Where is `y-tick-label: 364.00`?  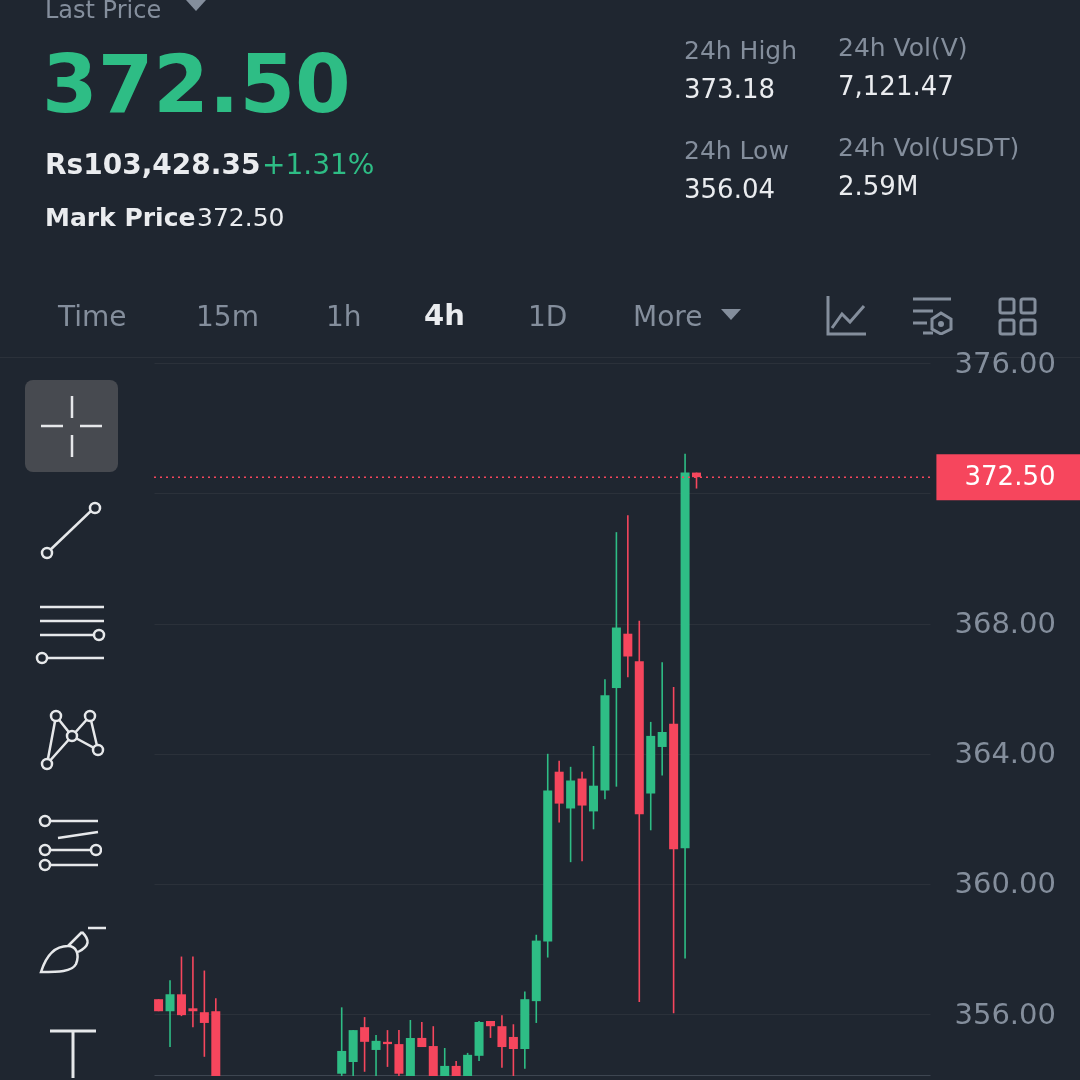
y-tick-label: 364.00 is located at coordinates (1005, 753).